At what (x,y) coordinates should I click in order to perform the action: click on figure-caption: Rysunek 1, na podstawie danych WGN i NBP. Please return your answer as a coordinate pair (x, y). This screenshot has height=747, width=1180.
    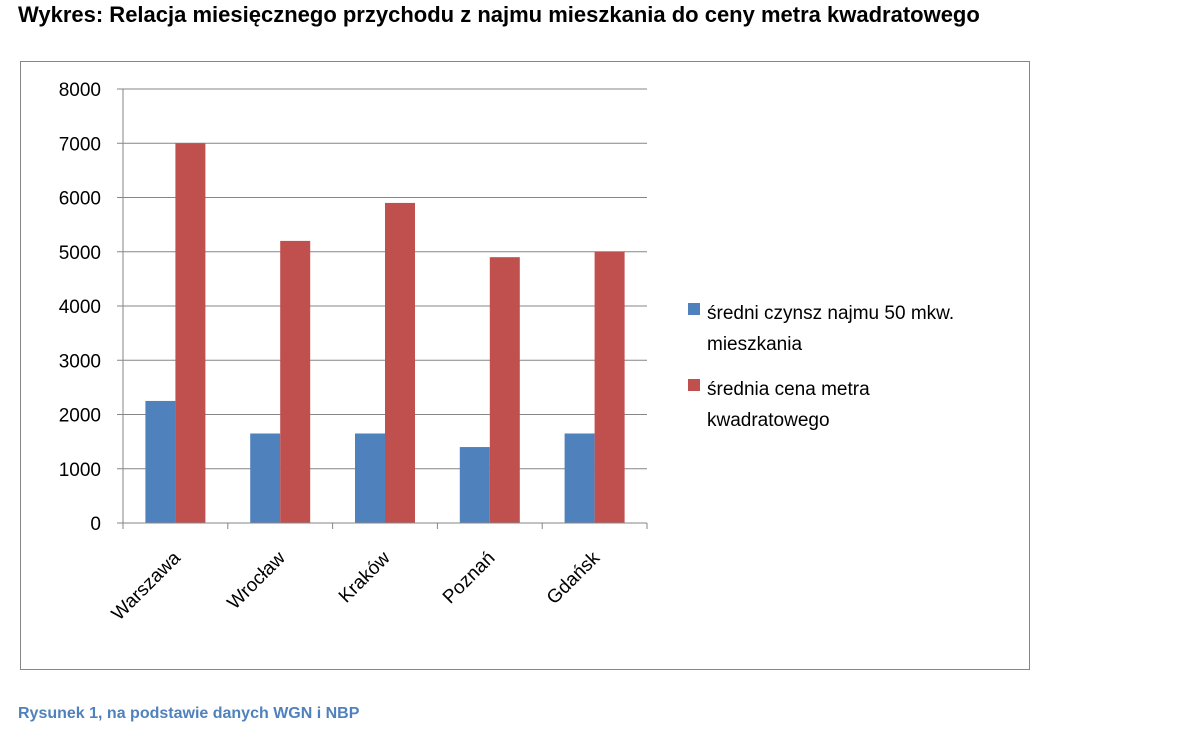
    Looking at the image, I should click on (189, 713).